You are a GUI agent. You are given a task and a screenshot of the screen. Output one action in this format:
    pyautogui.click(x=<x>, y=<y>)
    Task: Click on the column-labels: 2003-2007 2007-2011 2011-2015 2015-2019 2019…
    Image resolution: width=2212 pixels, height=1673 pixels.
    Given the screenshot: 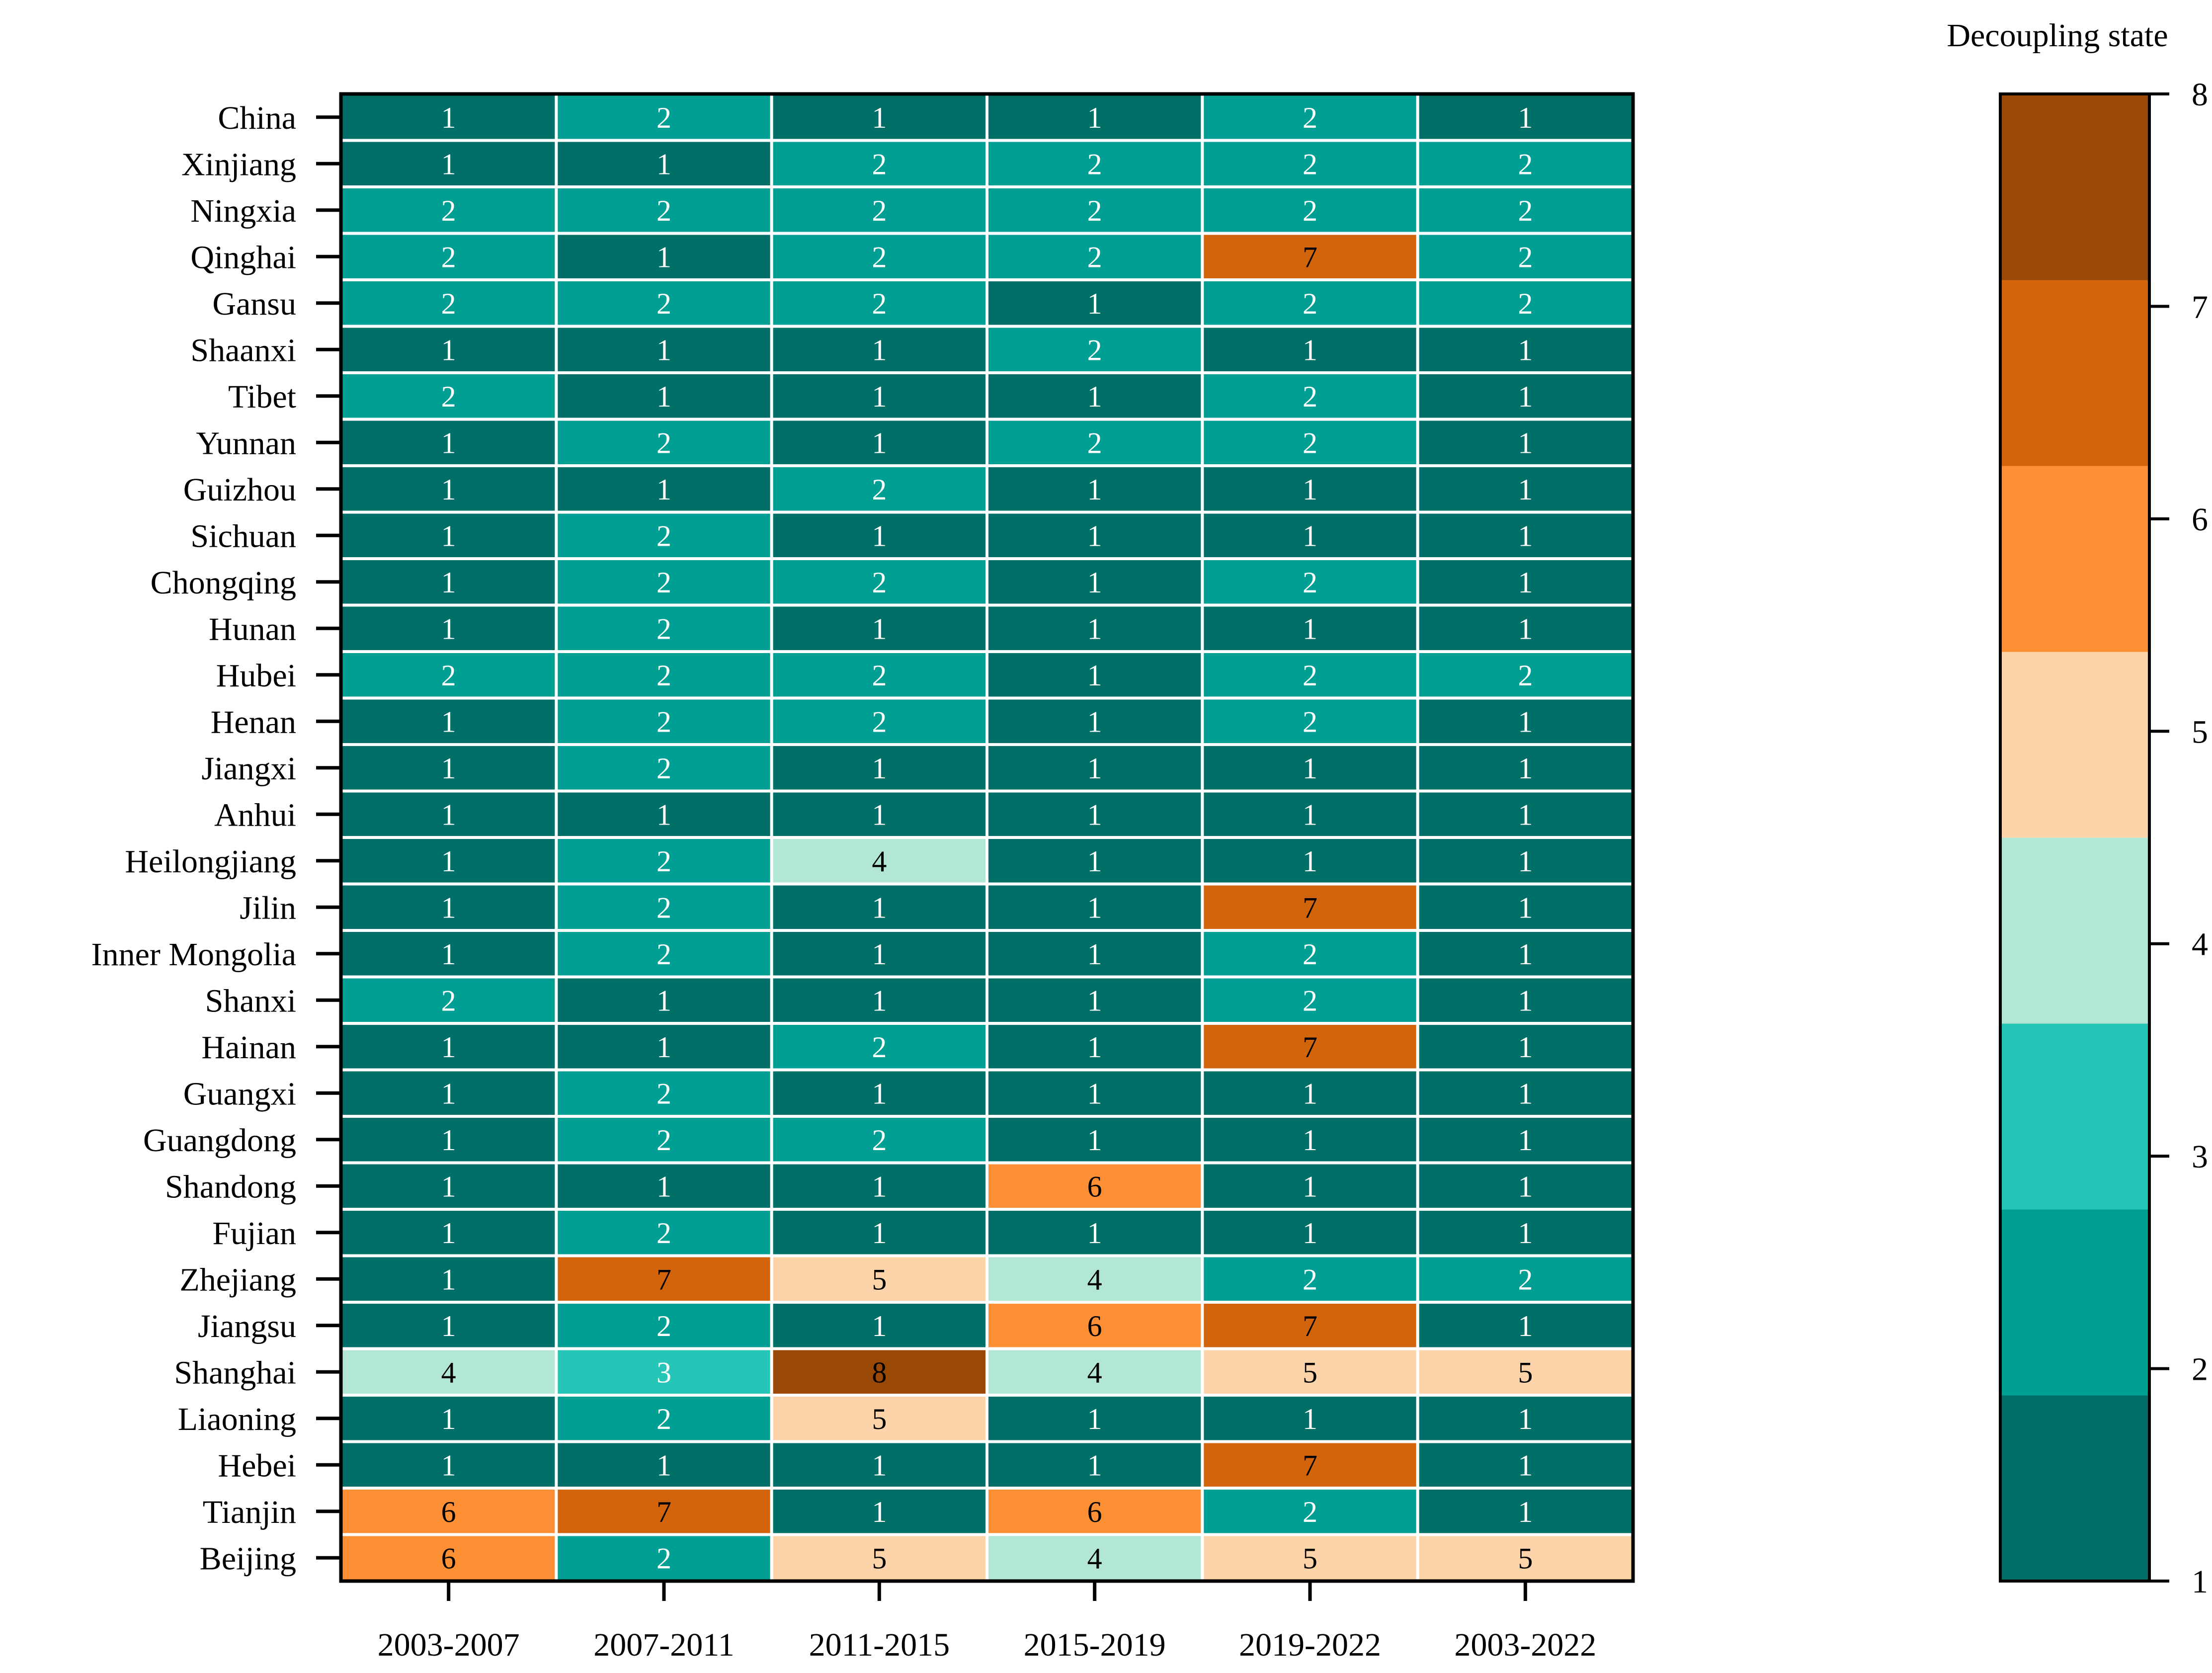 What is the action you would take?
    pyautogui.click(x=987, y=1622)
    